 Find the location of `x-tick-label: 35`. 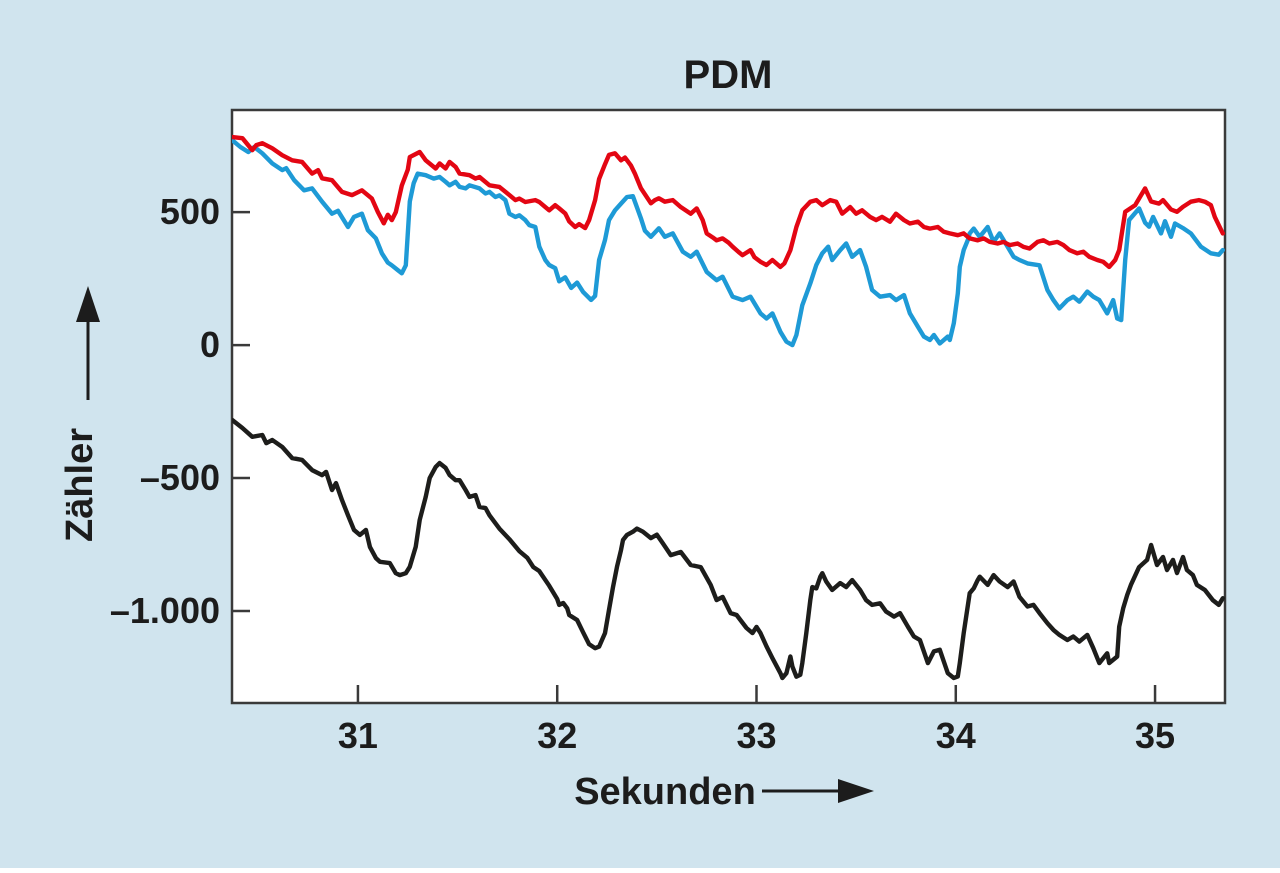

x-tick-label: 35 is located at coordinates (1155, 735).